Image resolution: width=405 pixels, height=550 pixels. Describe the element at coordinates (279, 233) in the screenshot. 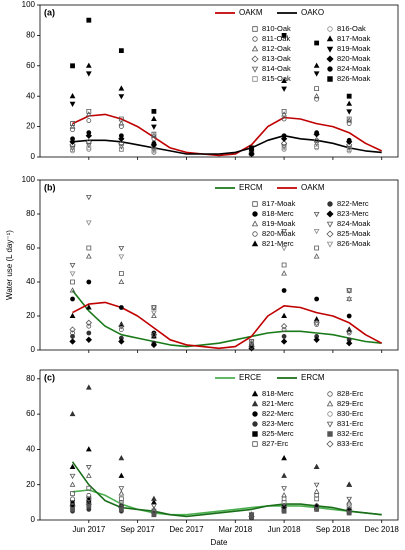

I see `legend-label: 820-Moak` at that location.